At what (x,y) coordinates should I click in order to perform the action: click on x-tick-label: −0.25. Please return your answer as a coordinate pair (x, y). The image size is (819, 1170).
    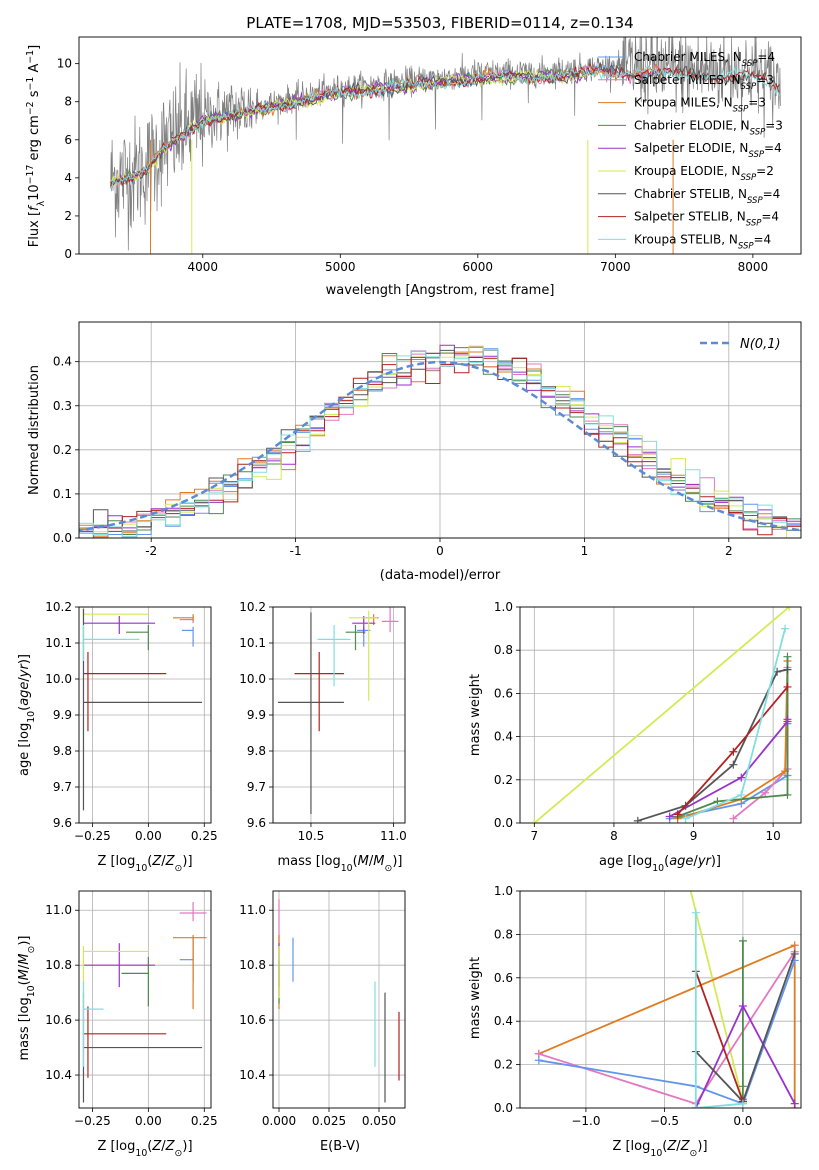
    Looking at the image, I should click on (92, 836).